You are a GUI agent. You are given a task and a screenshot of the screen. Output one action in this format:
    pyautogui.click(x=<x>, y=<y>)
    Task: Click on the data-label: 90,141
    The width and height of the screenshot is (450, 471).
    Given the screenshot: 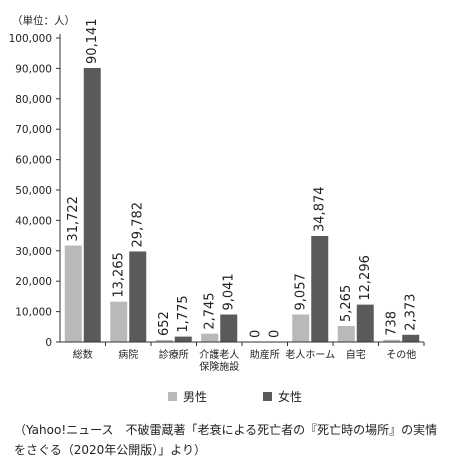 What is the action you would take?
    pyautogui.click(x=92, y=41)
    